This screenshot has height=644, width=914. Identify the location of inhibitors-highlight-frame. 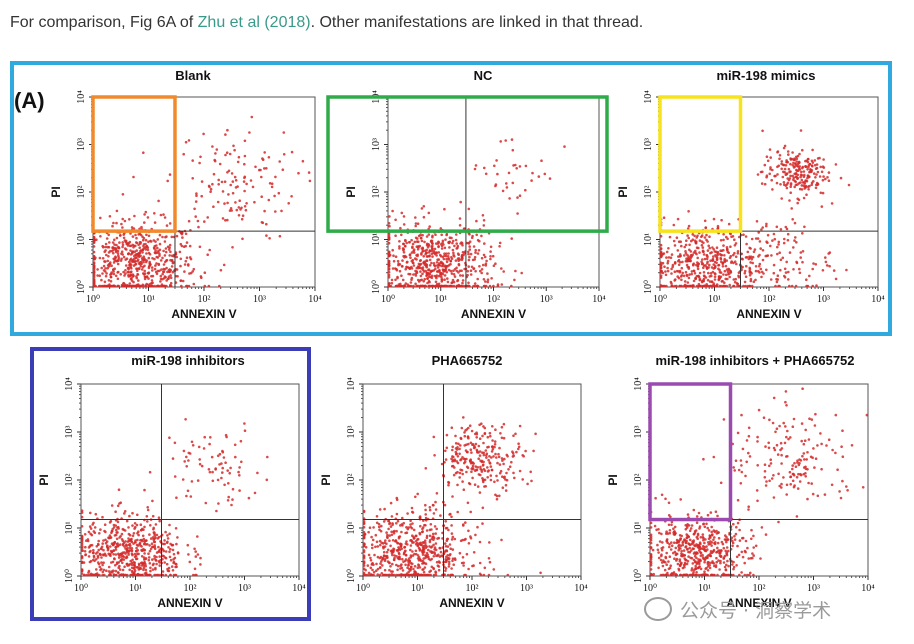
(170, 484).